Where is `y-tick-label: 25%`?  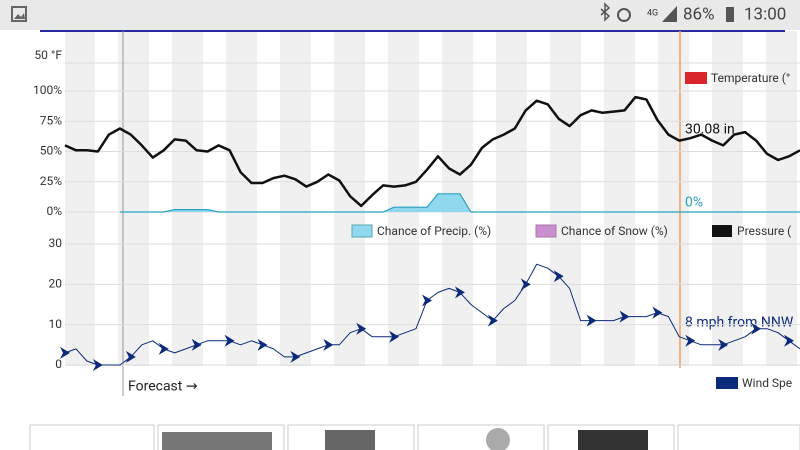
y-tick-label: 25% is located at coordinates (51, 181).